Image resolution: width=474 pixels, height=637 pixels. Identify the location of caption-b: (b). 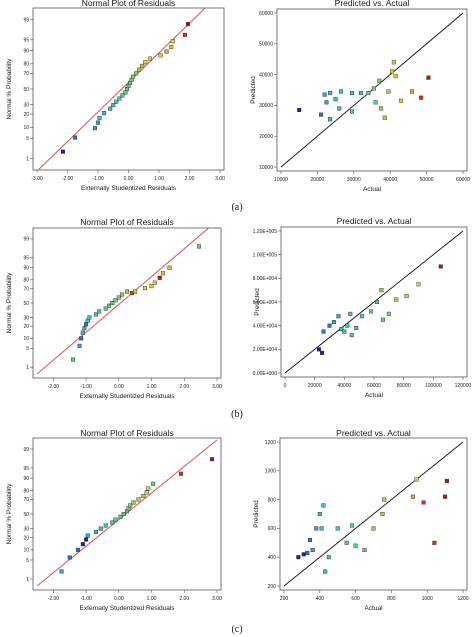
(237, 414).